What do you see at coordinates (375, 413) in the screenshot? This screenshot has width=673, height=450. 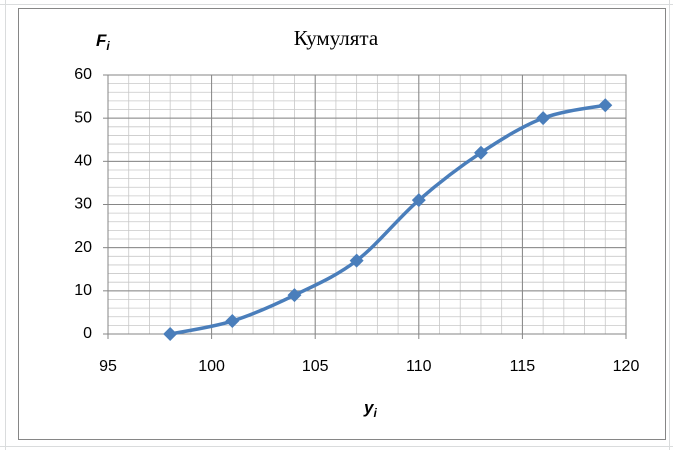 I see `x-axis-label-sub: i` at bounding box center [375, 413].